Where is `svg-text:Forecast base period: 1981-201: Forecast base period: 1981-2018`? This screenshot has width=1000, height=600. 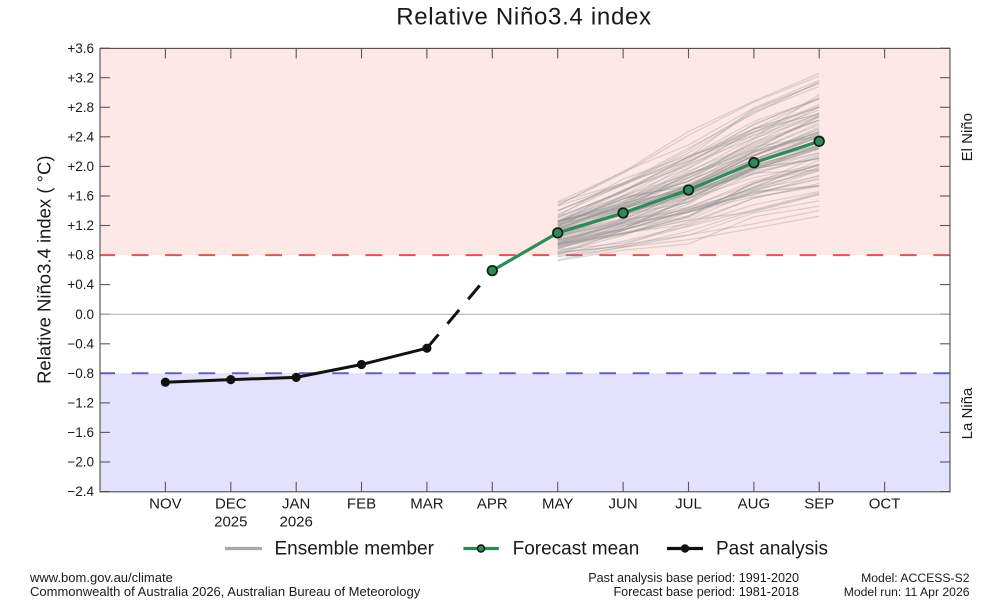
svg-text:Forecast base period: 1981-201: Forecast base period: 1981-2018 is located at coordinates (706, 592).